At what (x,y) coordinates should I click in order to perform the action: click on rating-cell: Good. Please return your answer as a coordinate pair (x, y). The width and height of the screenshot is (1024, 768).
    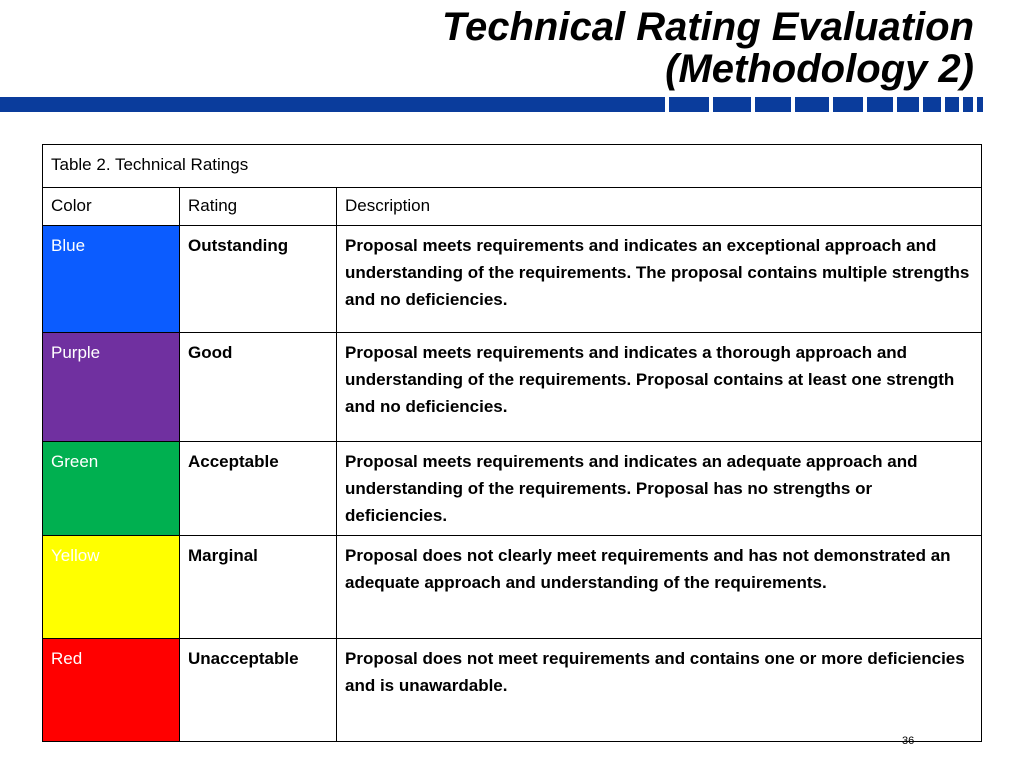
    Looking at the image, I should click on (258, 387).